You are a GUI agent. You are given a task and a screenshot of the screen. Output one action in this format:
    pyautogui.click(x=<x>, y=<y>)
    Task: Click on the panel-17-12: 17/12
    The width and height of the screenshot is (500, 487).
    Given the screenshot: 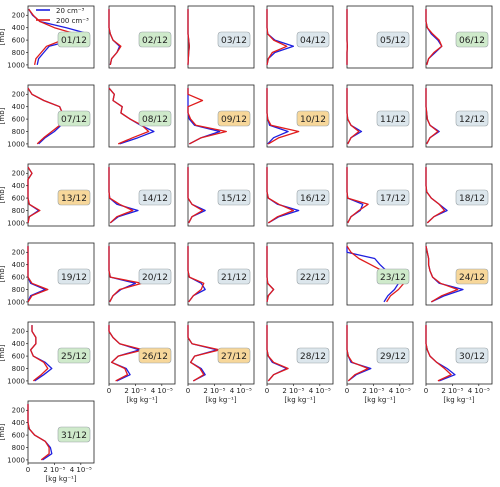 What is the action you would take?
    pyautogui.click(x=380, y=195)
    